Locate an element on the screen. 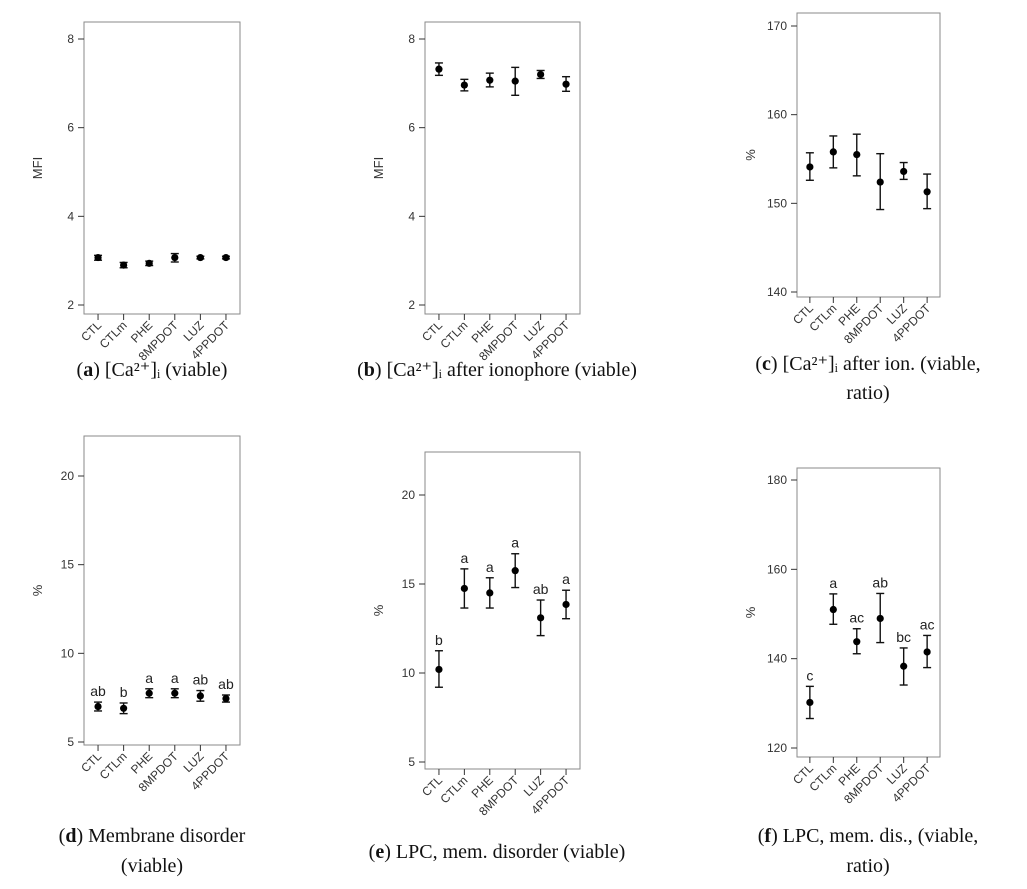  caption-letter: b is located at coordinates (369, 370).